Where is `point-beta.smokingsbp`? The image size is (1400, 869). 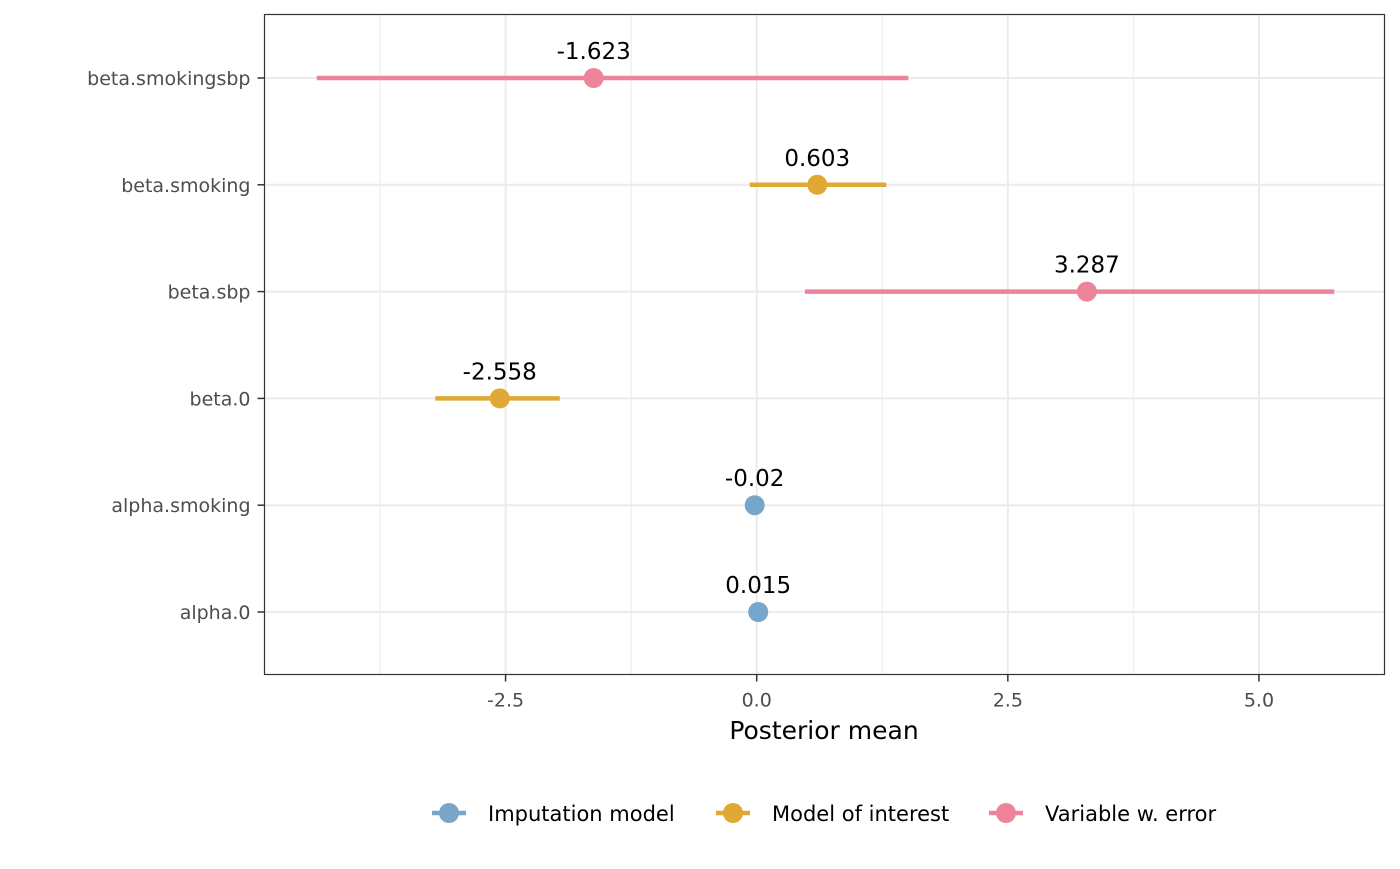
point-beta.smokingsbp is located at coordinates (594, 78).